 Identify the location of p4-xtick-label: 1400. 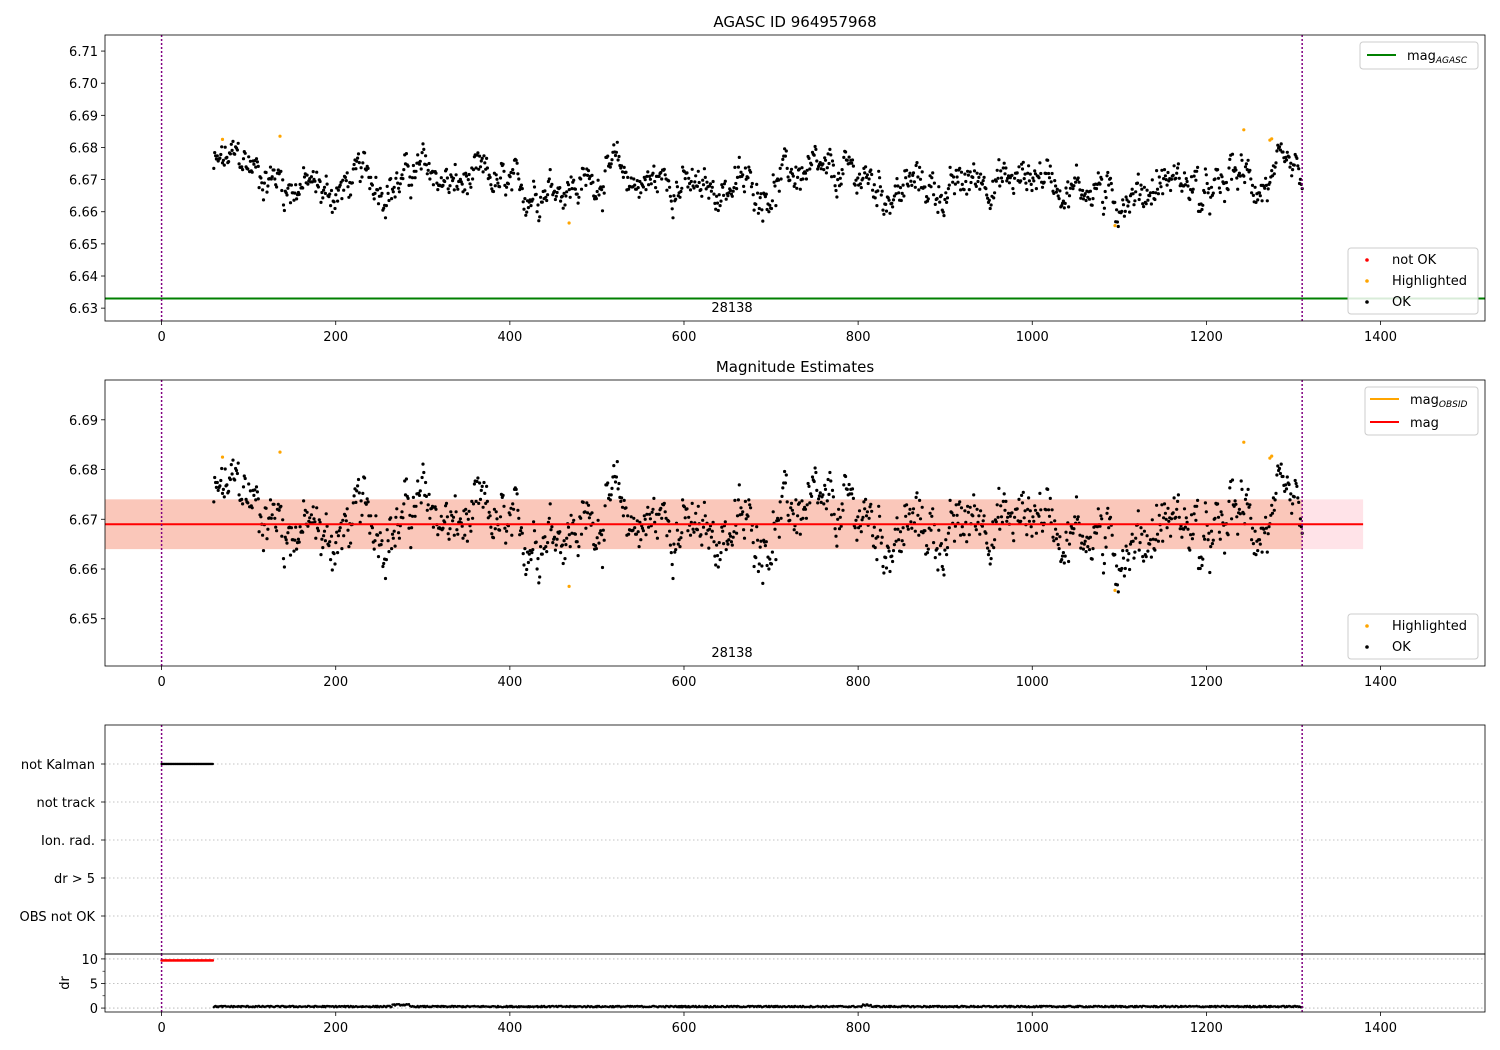
(1380, 1028).